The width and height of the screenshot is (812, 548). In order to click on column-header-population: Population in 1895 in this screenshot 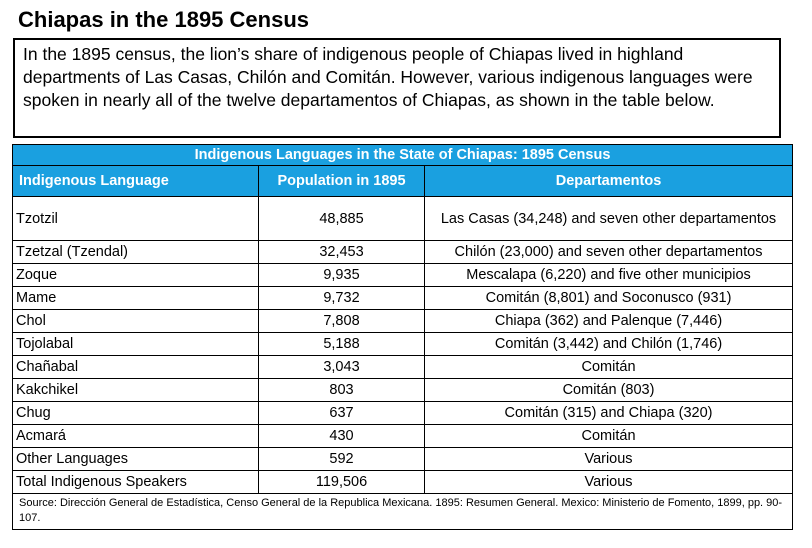, I will do `click(341, 181)`.